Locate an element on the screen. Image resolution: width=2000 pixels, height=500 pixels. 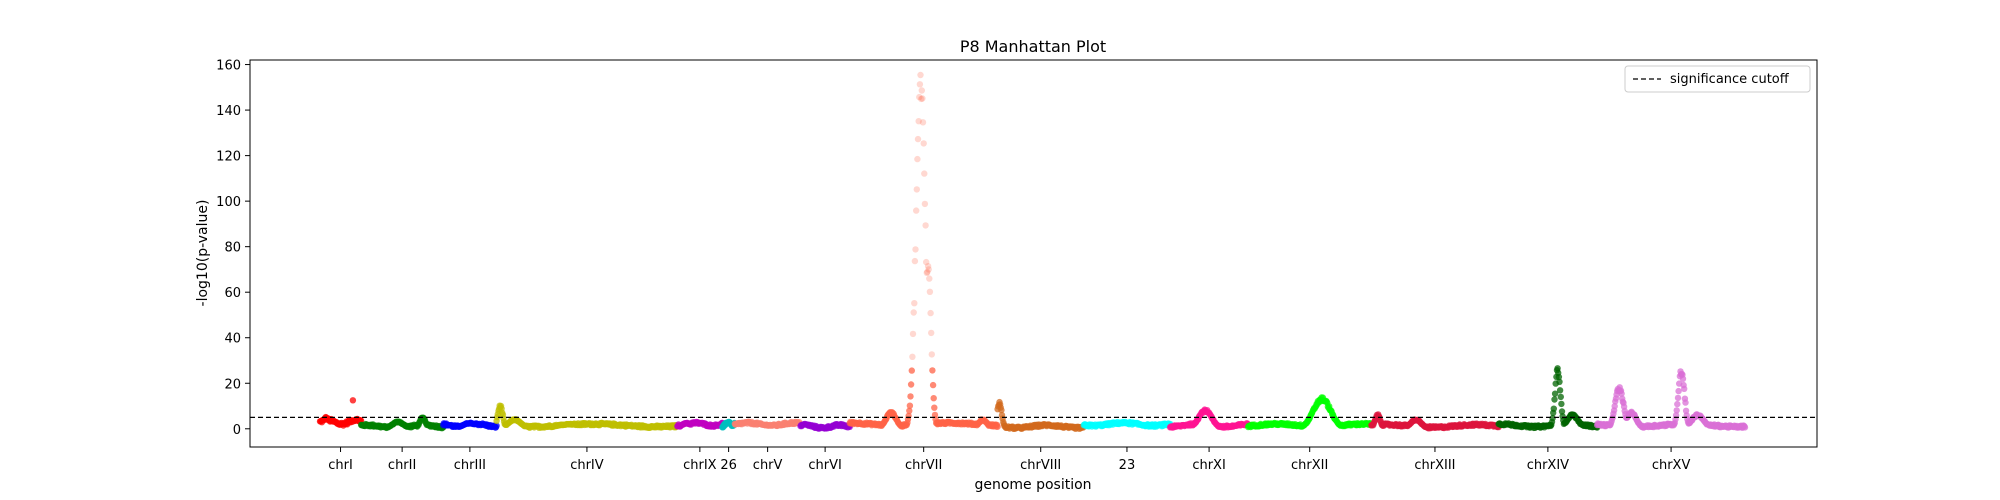
series-chrVI is located at coordinates (825, 426).